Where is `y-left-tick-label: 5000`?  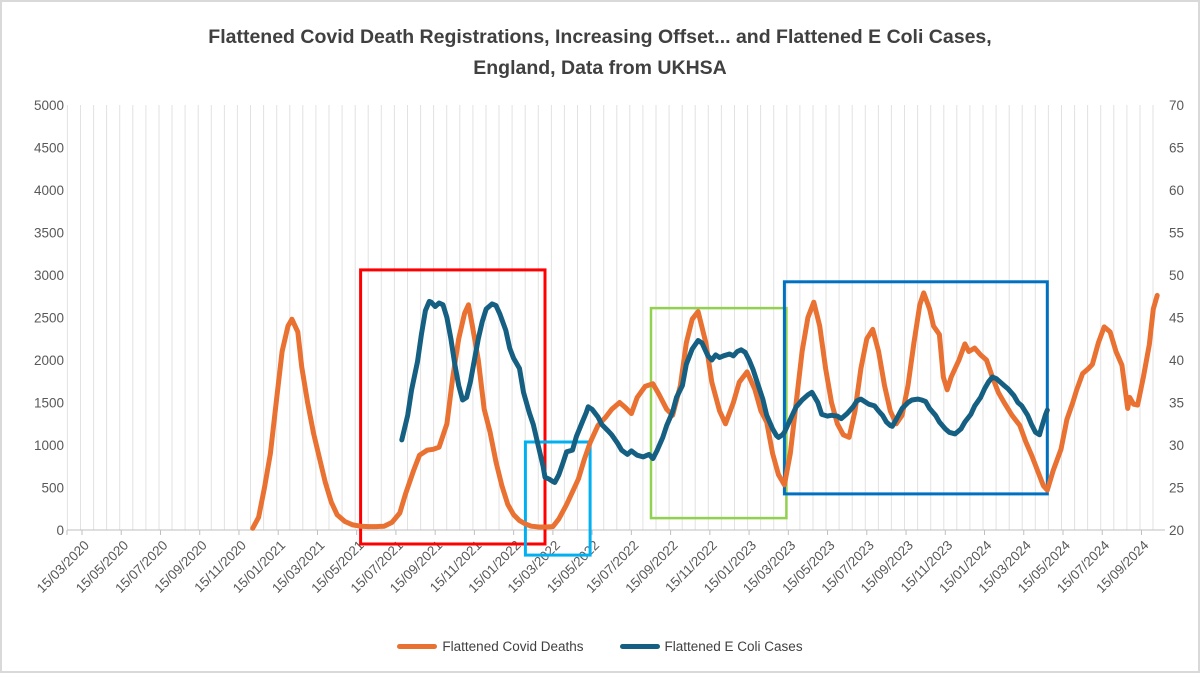
y-left-tick-label: 5000 is located at coordinates (49, 105).